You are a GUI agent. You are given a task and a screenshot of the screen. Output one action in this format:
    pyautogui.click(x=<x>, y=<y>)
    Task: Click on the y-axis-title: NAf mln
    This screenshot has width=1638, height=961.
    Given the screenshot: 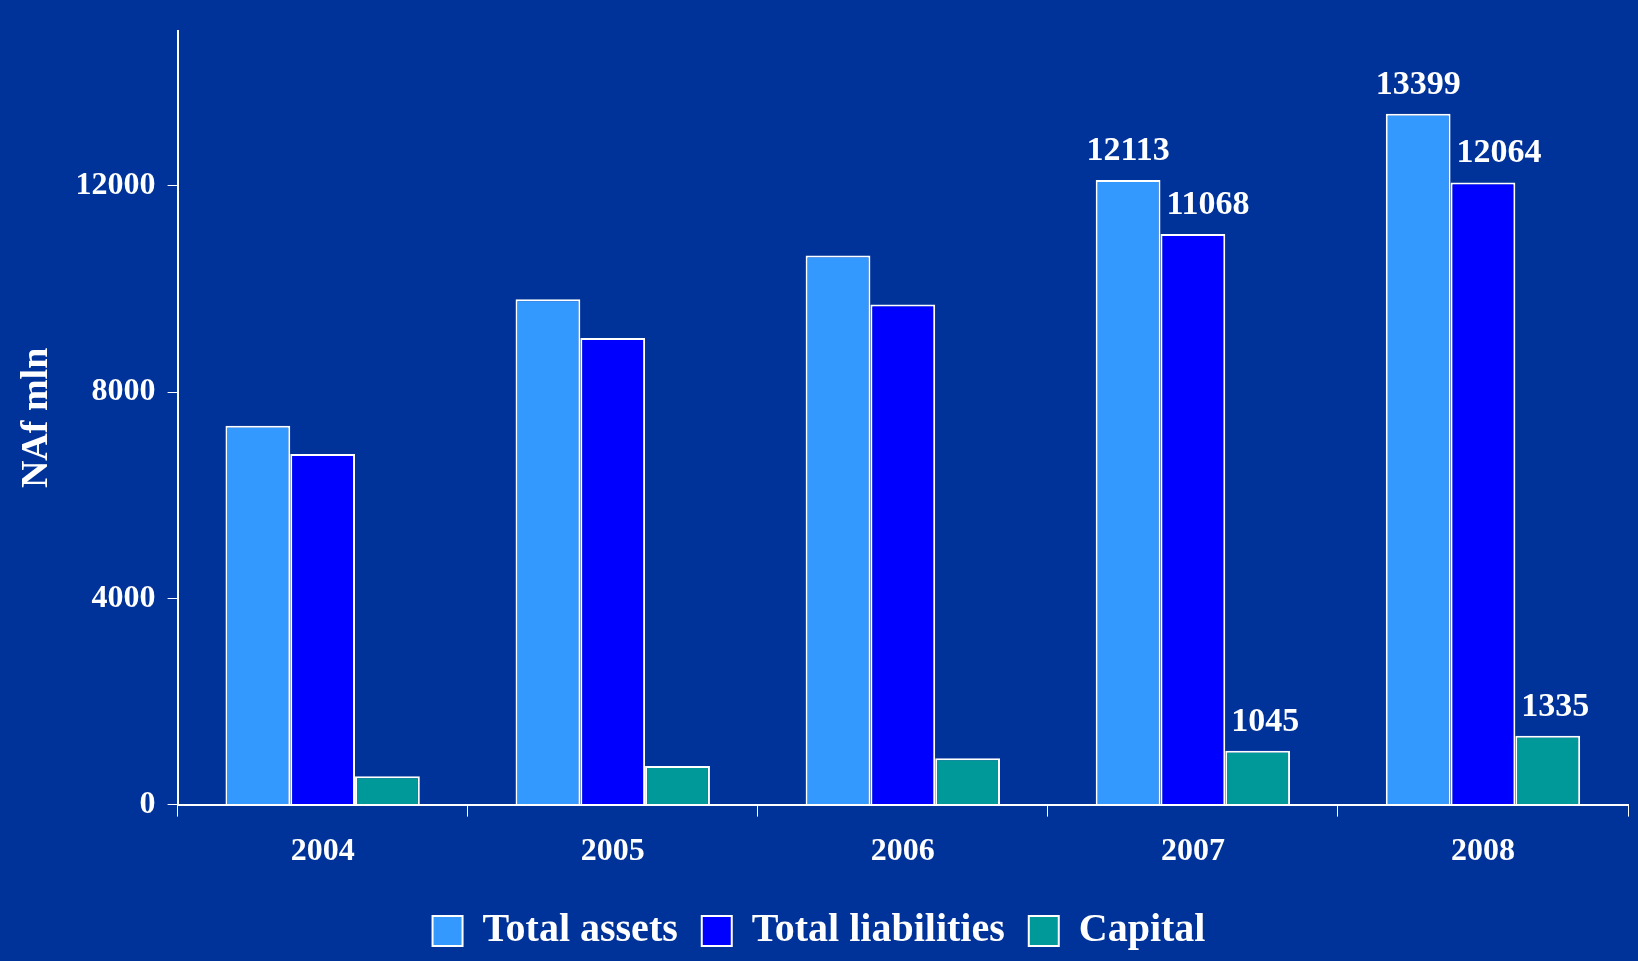 What is the action you would take?
    pyautogui.click(x=33, y=418)
    